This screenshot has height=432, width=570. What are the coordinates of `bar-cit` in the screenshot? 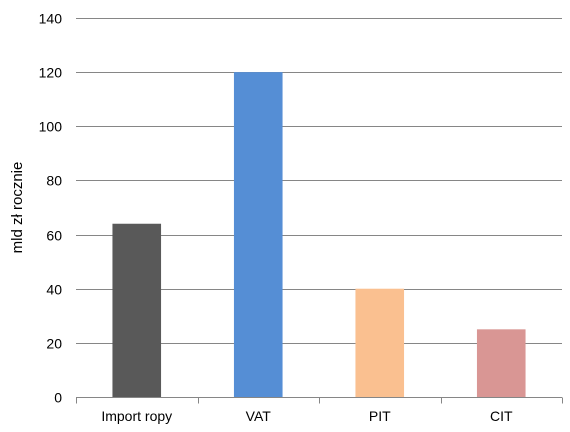 It's located at (501, 363).